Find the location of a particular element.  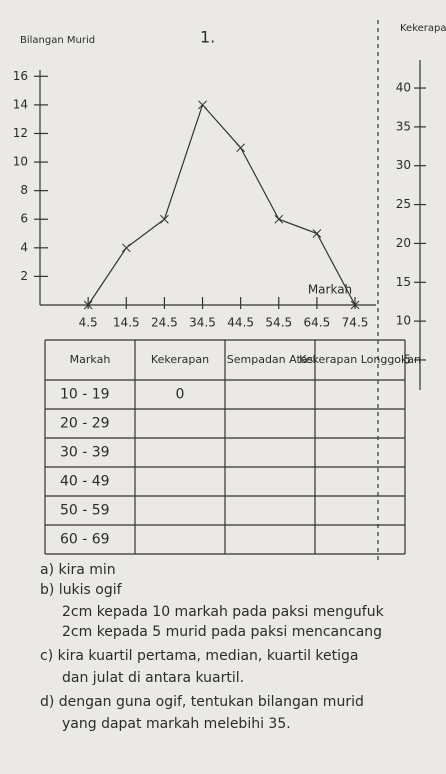

x-tick-label: 74.5 is located at coordinates (355, 323).